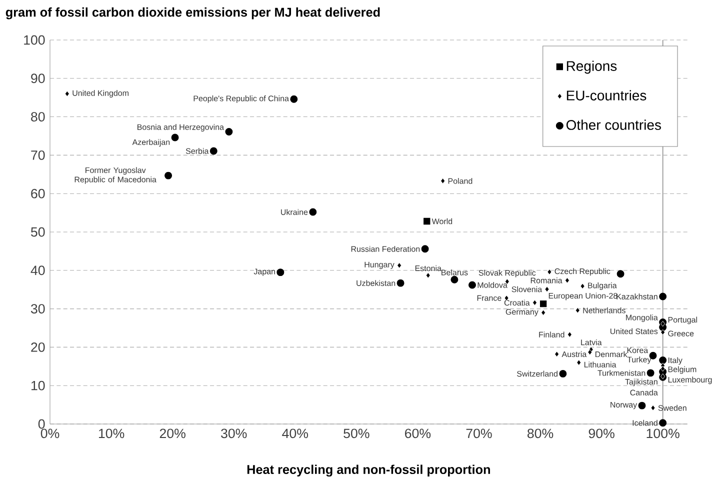 Image resolution: width=728 pixels, height=485 pixels. I want to click on annotation: Romania, so click(546, 280).